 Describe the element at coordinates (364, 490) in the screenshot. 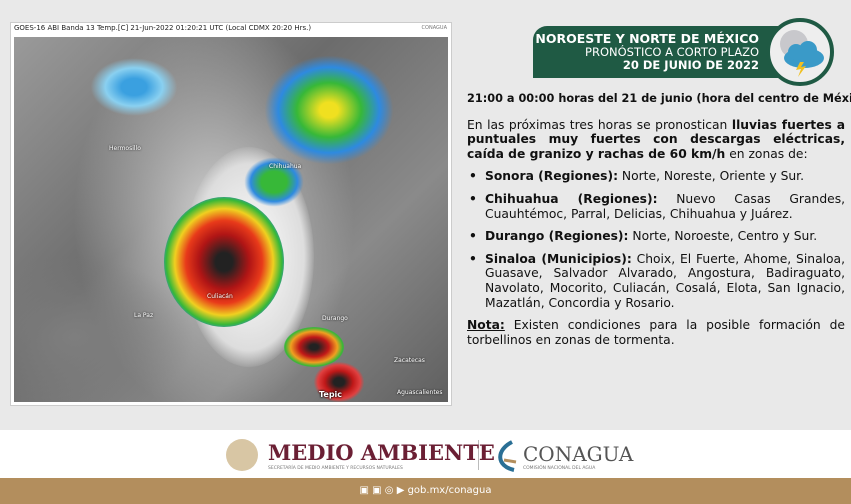

I see `facebook-icon: ▣` at that location.